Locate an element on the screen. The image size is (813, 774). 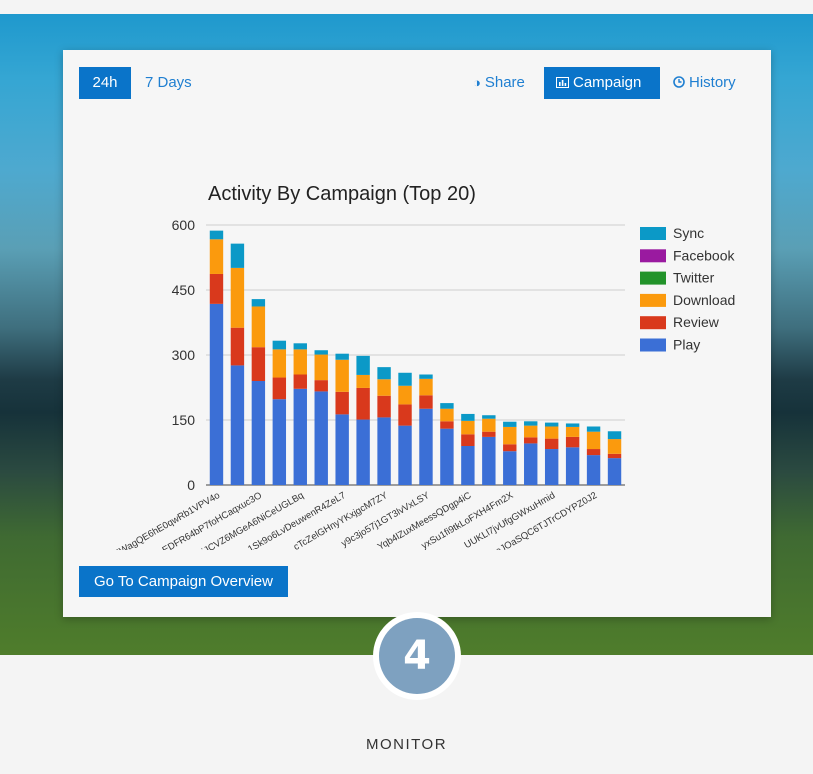
legend-swatch-review is located at coordinates (653, 323).